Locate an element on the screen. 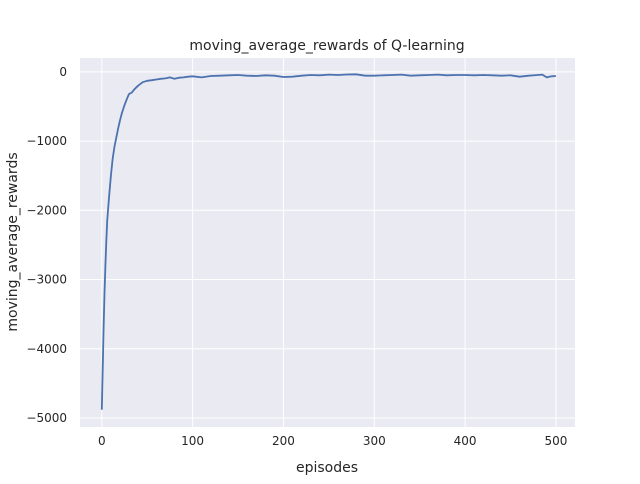 The height and width of the screenshot is (484, 640). x-tick-labels: 0 100 200 300 400 500 is located at coordinates (332, 441).